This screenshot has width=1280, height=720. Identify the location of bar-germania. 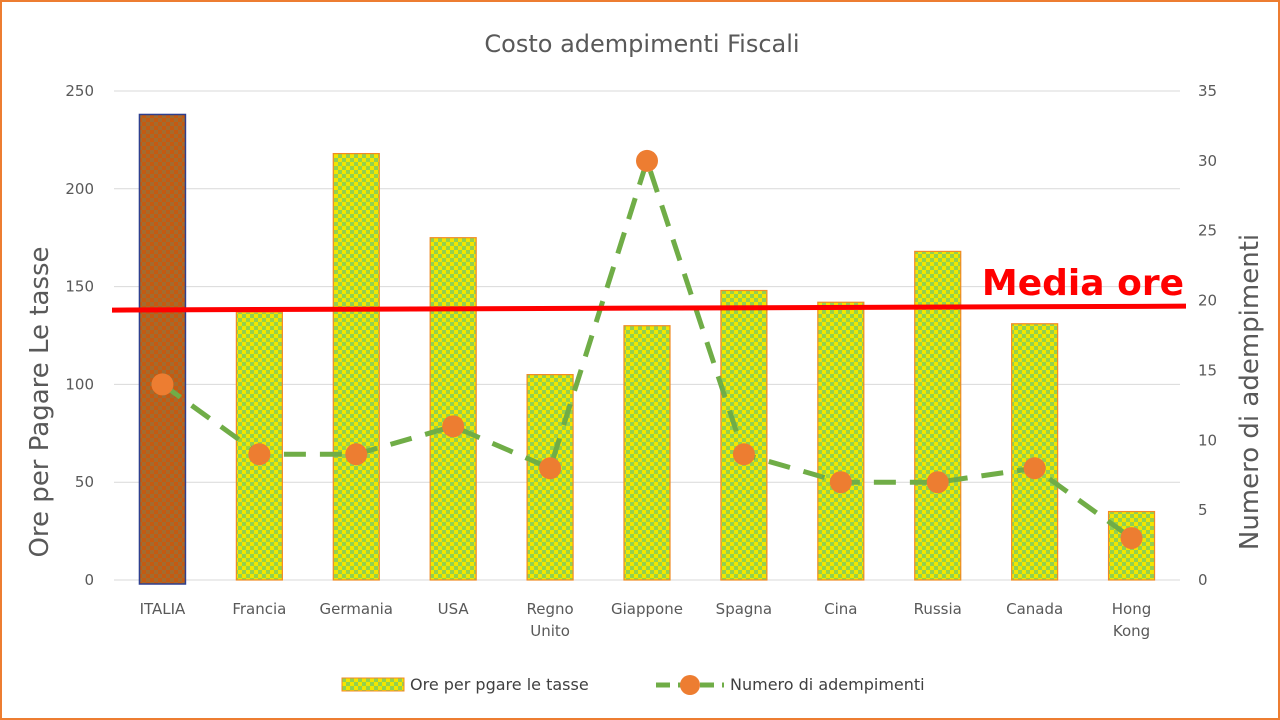
(356, 366).